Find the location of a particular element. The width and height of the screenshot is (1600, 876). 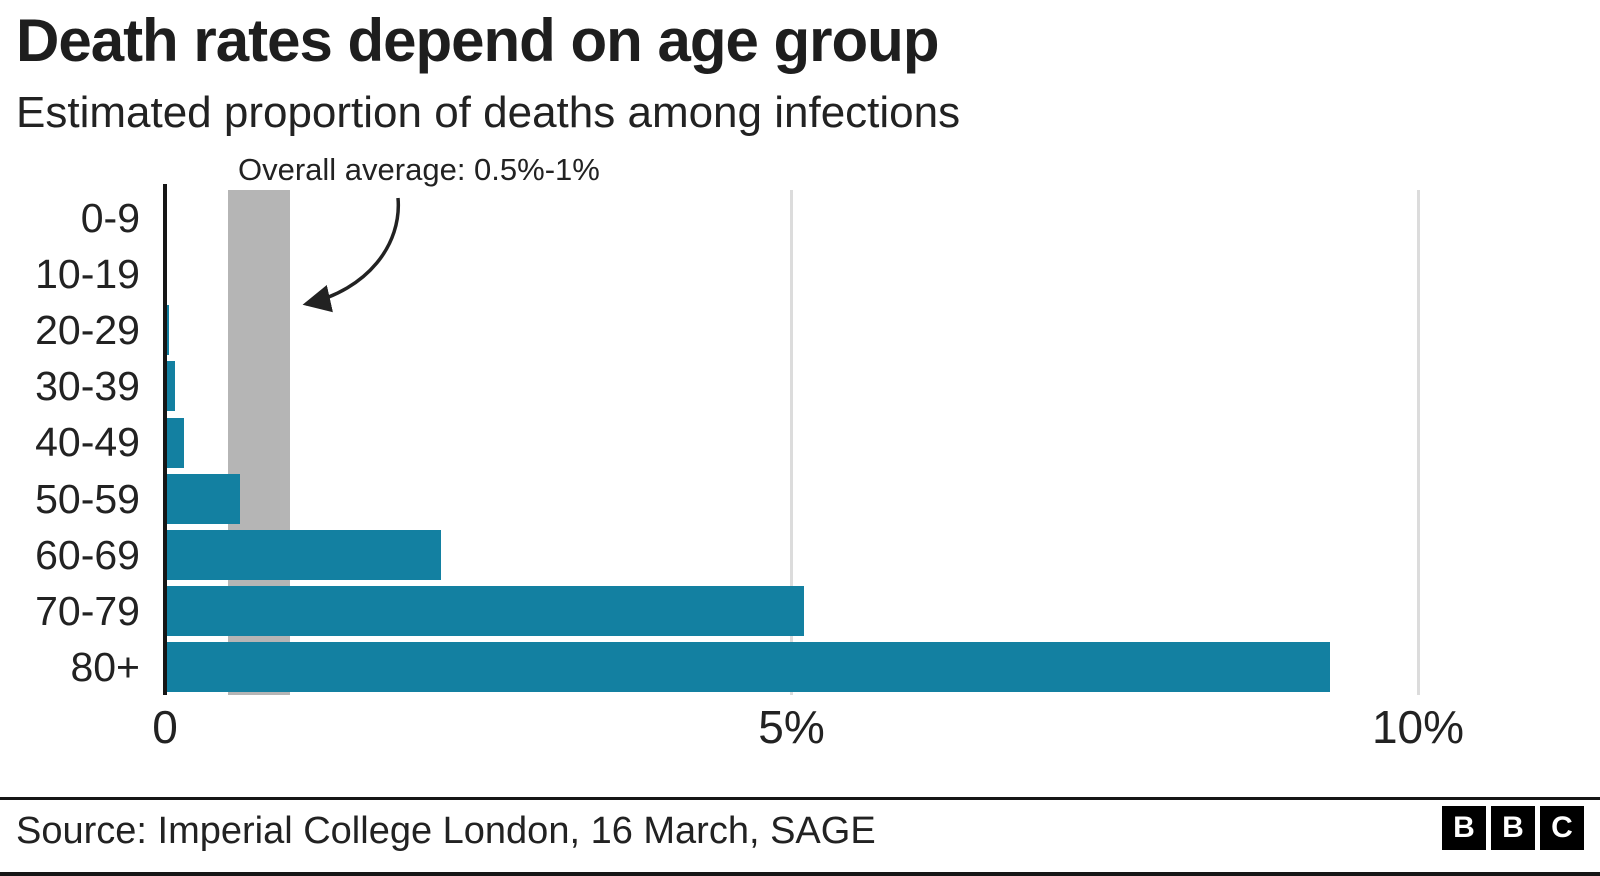

x-axis-ticks: 0 5% 10% is located at coordinates (800, 730).